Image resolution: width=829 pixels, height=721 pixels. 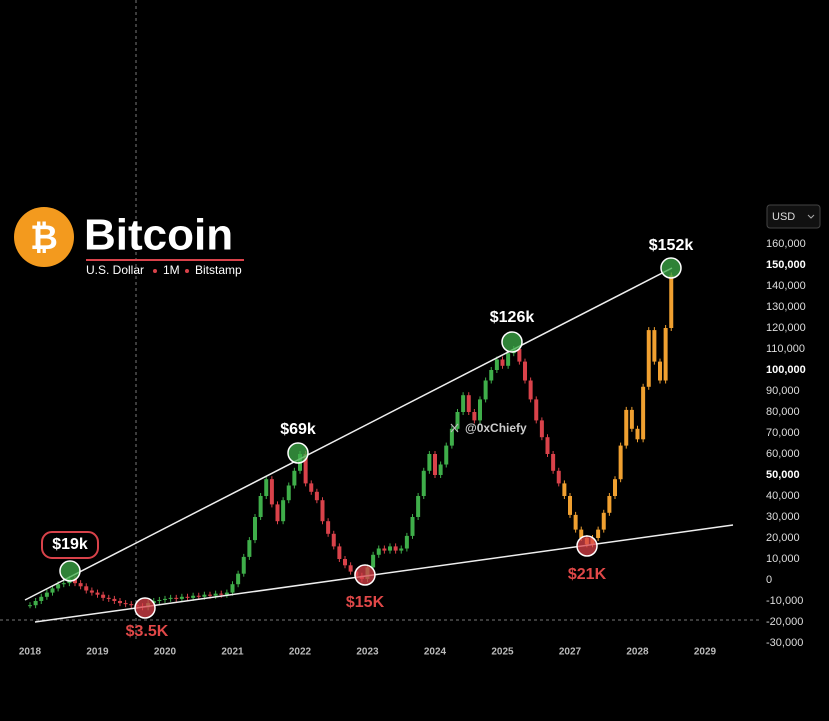 What do you see at coordinates (454, 428) in the screenshot?
I see `x-icon` at bounding box center [454, 428].